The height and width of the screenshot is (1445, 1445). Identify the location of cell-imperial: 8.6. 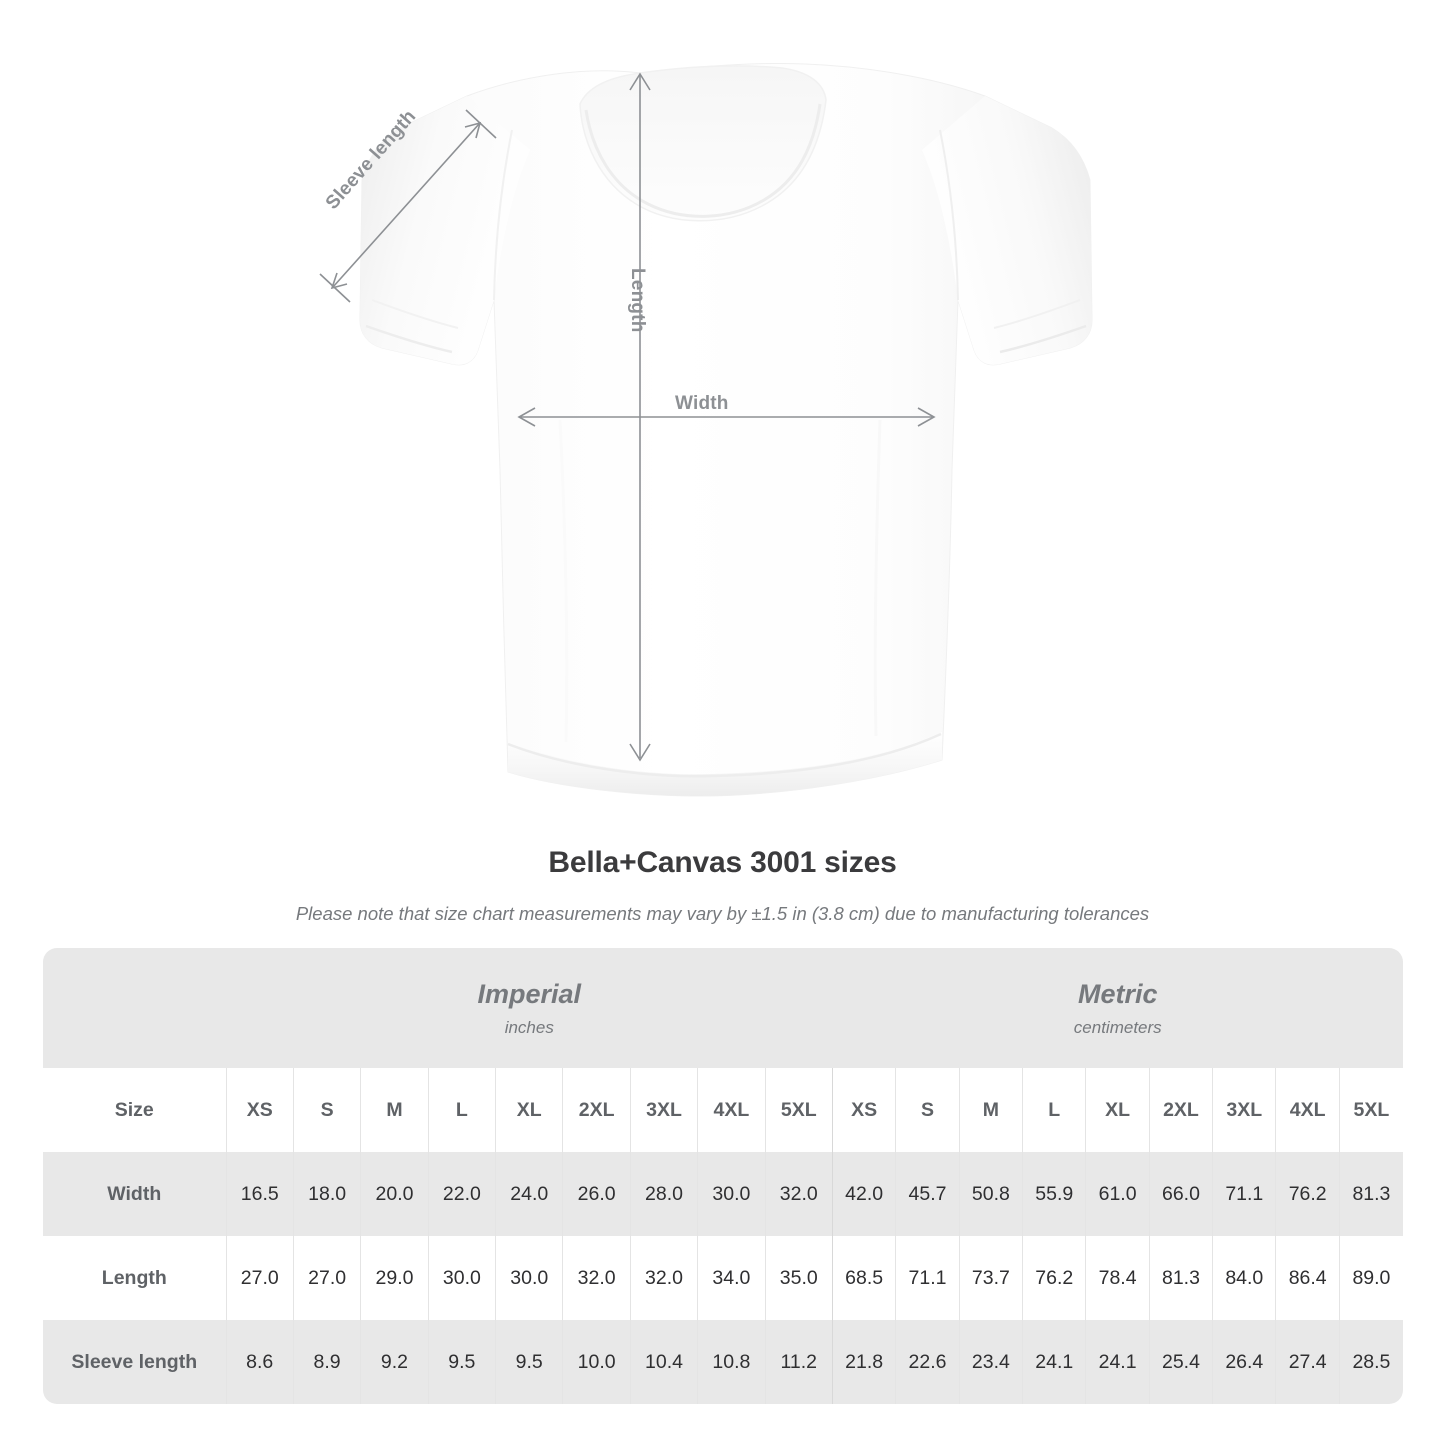
(259, 1362).